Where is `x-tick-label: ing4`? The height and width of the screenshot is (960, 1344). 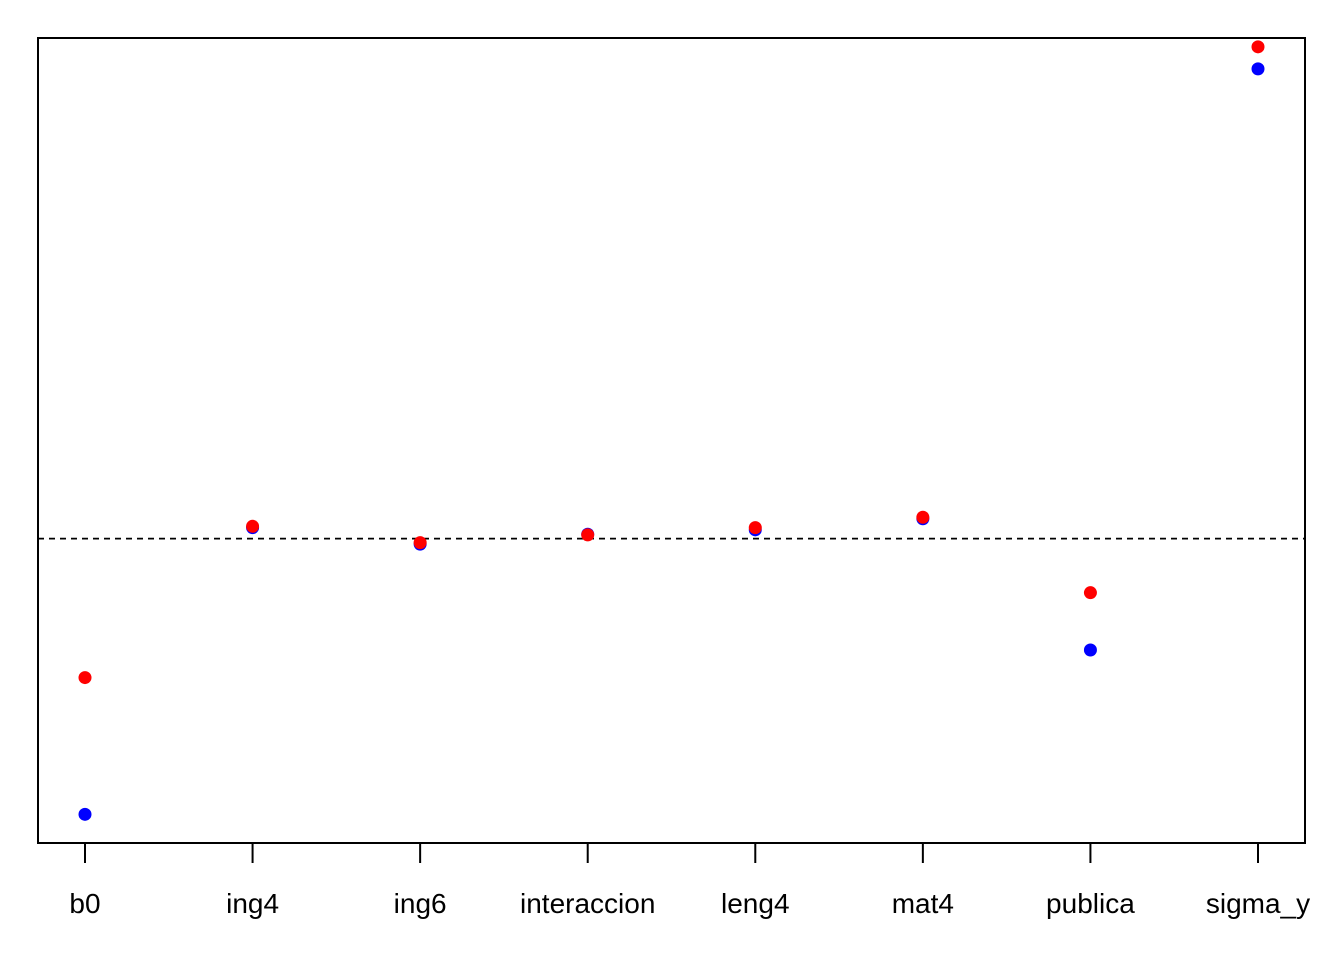 x-tick-label: ing4 is located at coordinates (252, 903).